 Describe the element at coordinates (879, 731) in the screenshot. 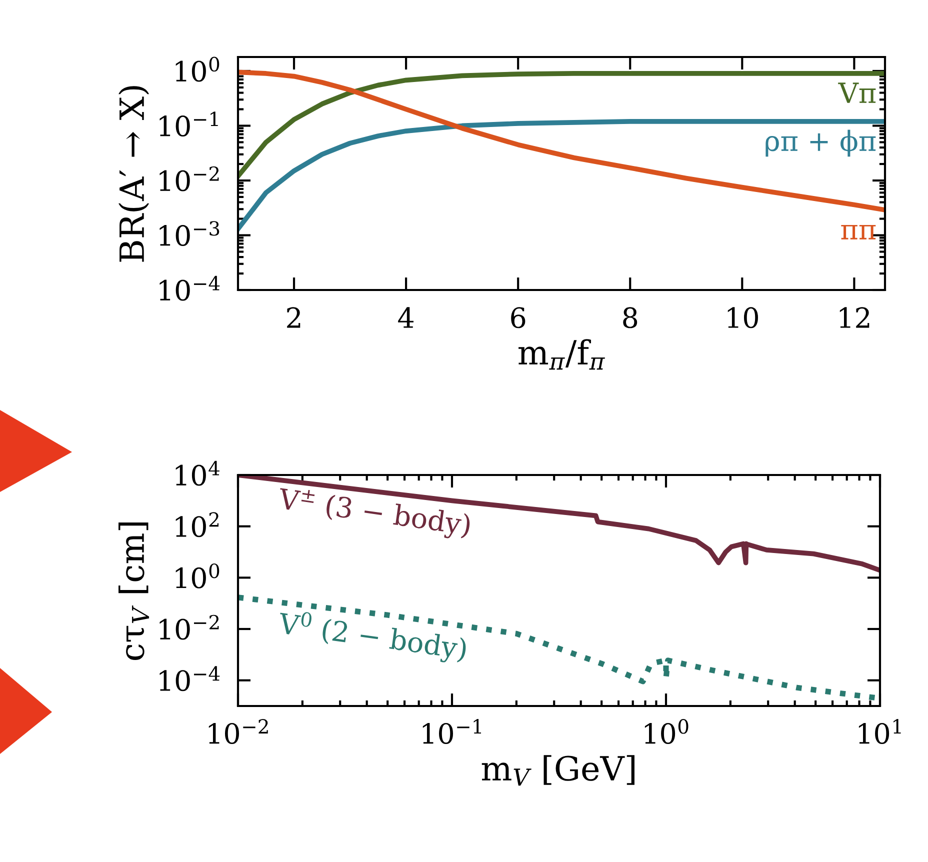

I see `x-tick-label: 10$^{1}$` at that location.